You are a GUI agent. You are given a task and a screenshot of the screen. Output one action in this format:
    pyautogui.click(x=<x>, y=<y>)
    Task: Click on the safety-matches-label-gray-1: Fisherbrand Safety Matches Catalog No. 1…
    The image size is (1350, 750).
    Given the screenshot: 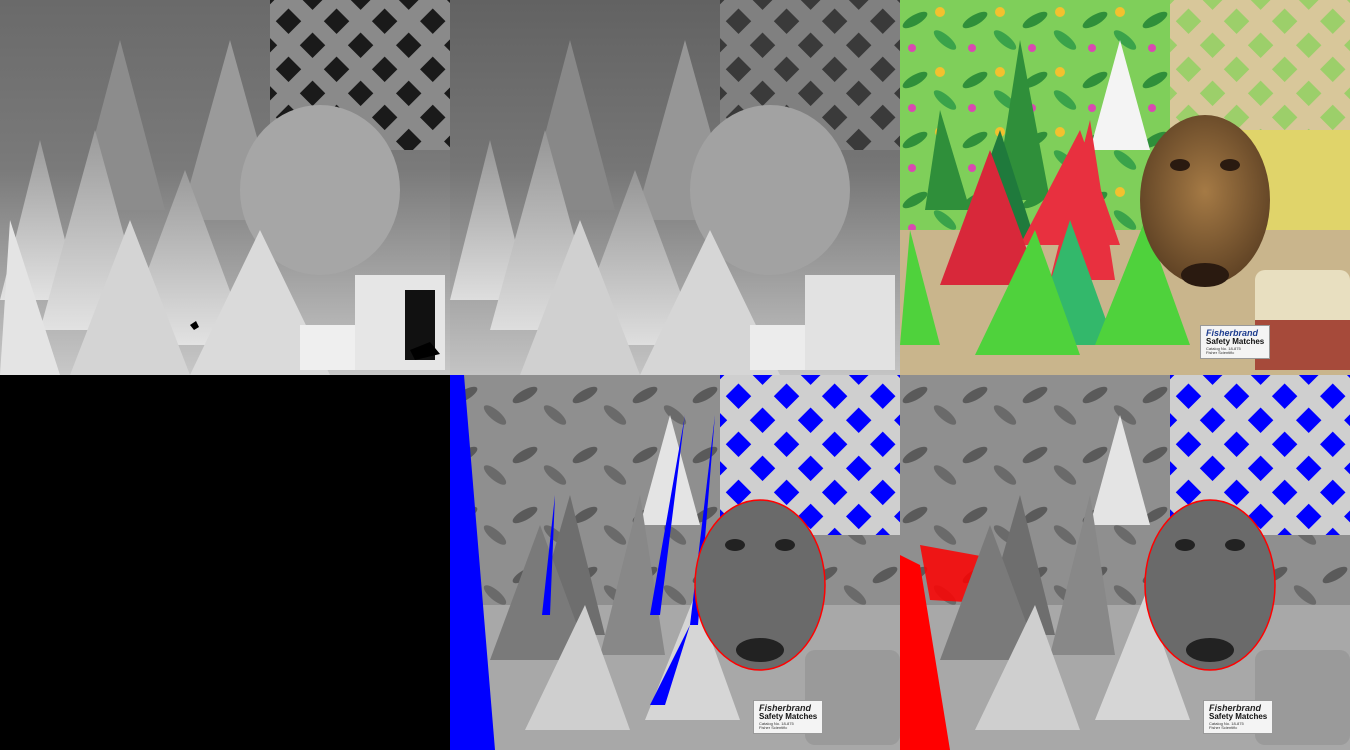 What is the action you would take?
    pyautogui.click(x=788, y=717)
    